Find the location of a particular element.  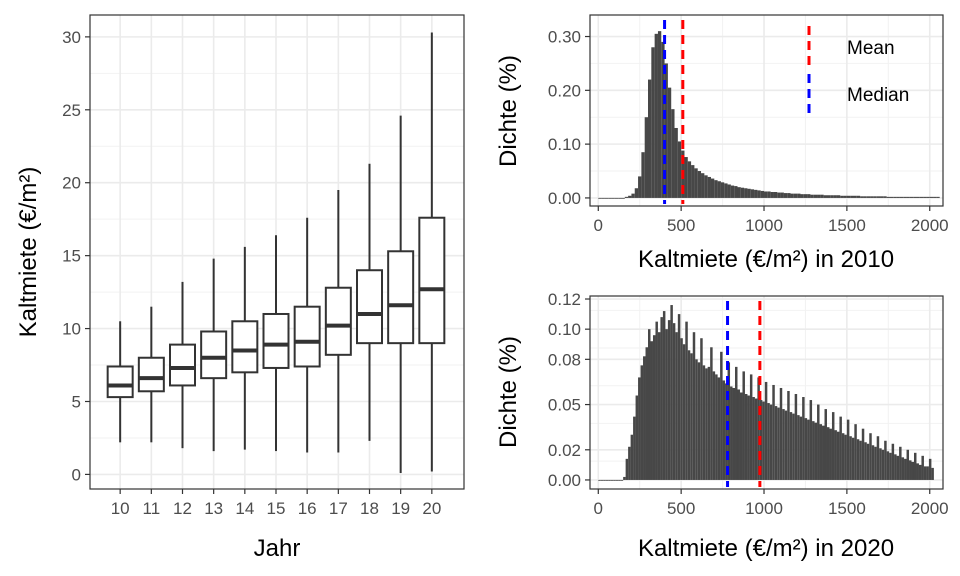

x-tick-label: 20 is located at coordinates (431, 508).